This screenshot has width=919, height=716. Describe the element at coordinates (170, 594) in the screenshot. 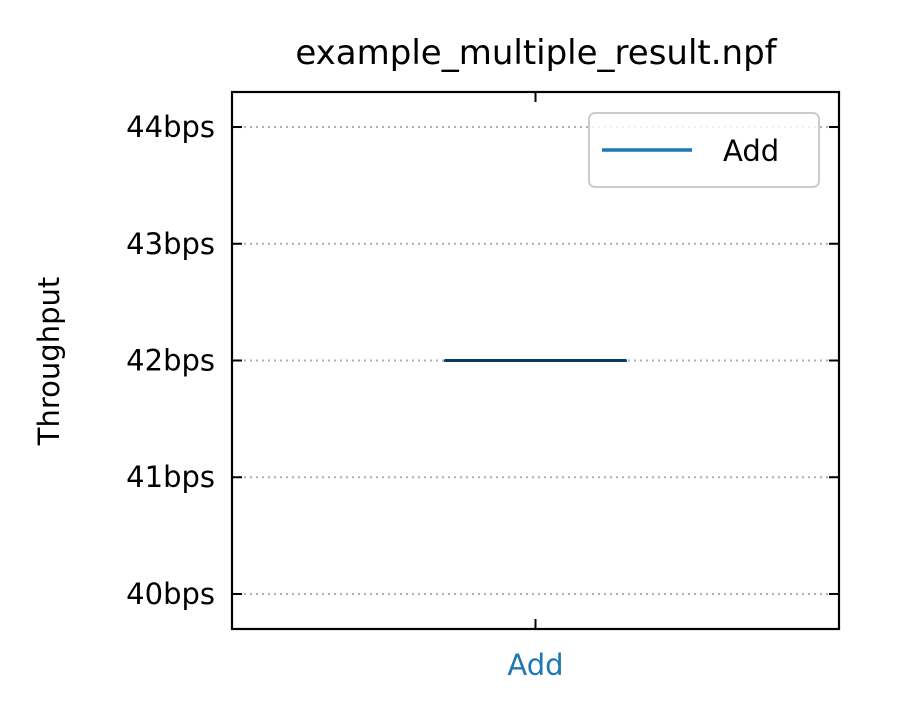

I see `y-tick-label: 40bps` at that location.